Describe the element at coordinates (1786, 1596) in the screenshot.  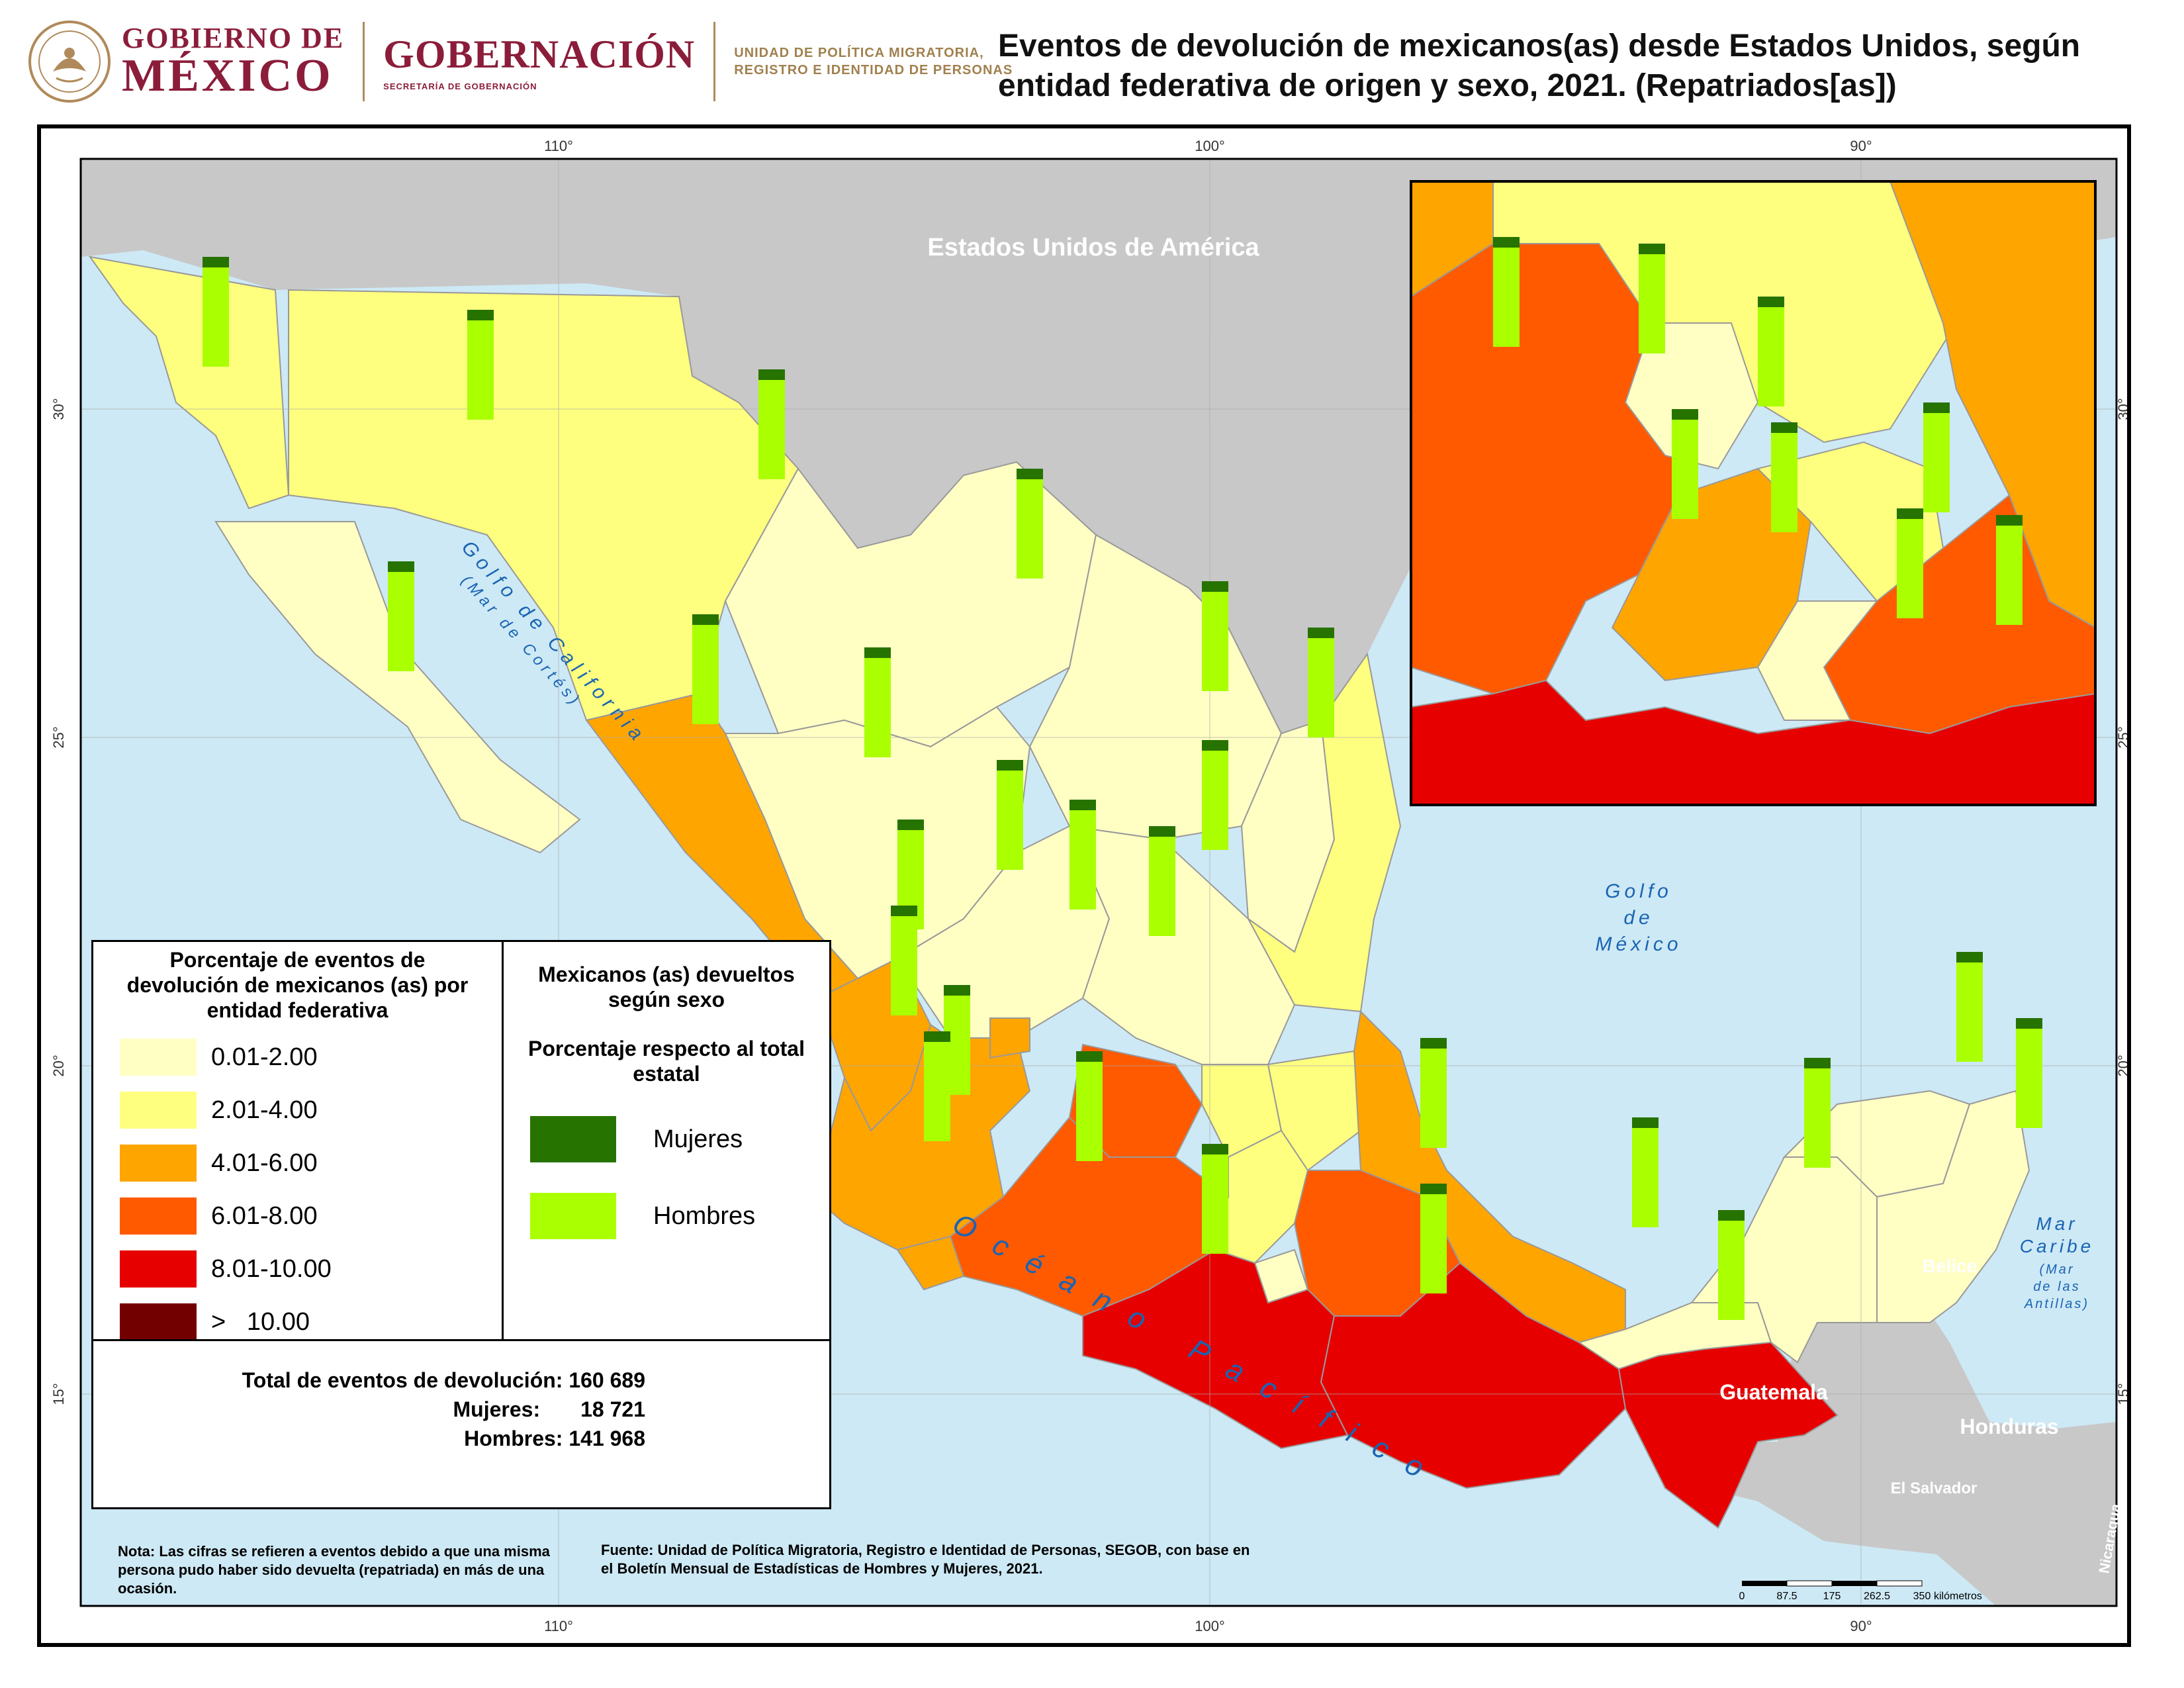
I see `scale-tick-1: 87.5` at that location.